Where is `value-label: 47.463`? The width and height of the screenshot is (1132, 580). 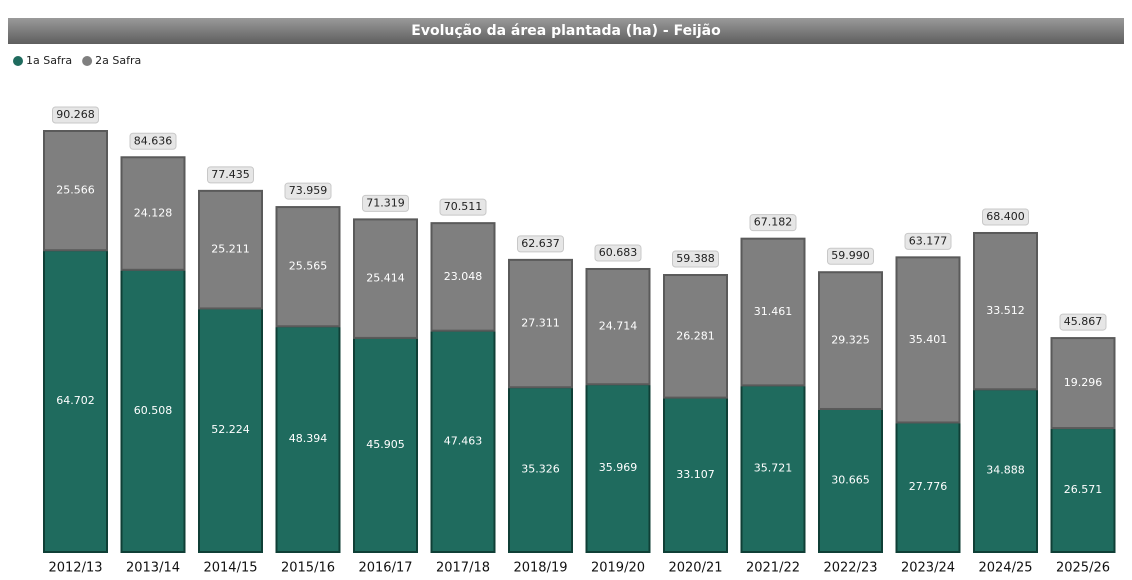 value-label: 47.463 is located at coordinates (463, 440).